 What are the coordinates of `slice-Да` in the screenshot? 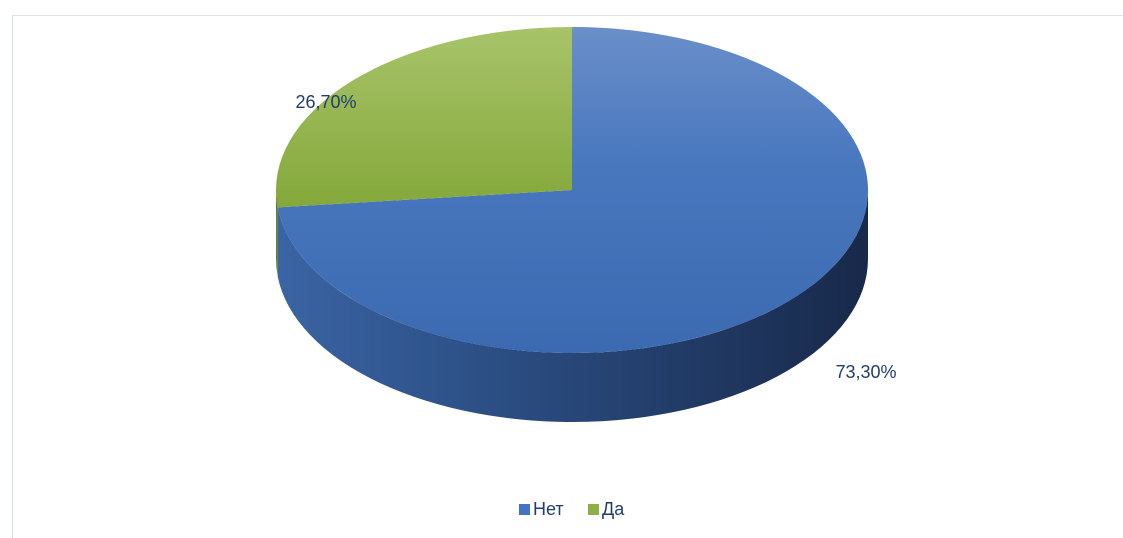 It's located at (424, 117).